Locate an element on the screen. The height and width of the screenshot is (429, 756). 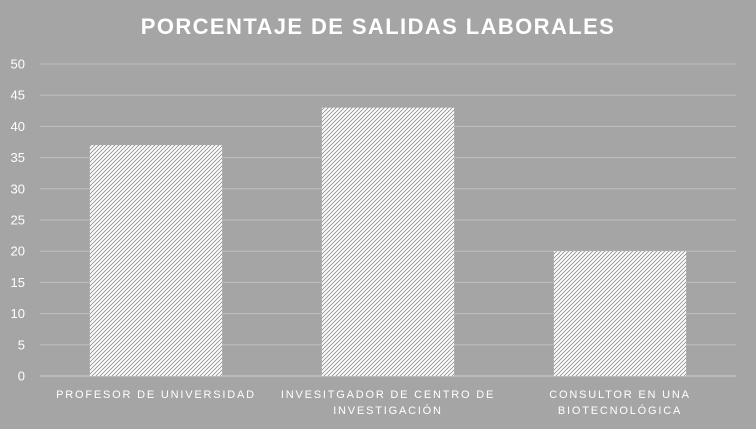
x-category-label: INVESTIGACIÓN is located at coordinates (388, 410).